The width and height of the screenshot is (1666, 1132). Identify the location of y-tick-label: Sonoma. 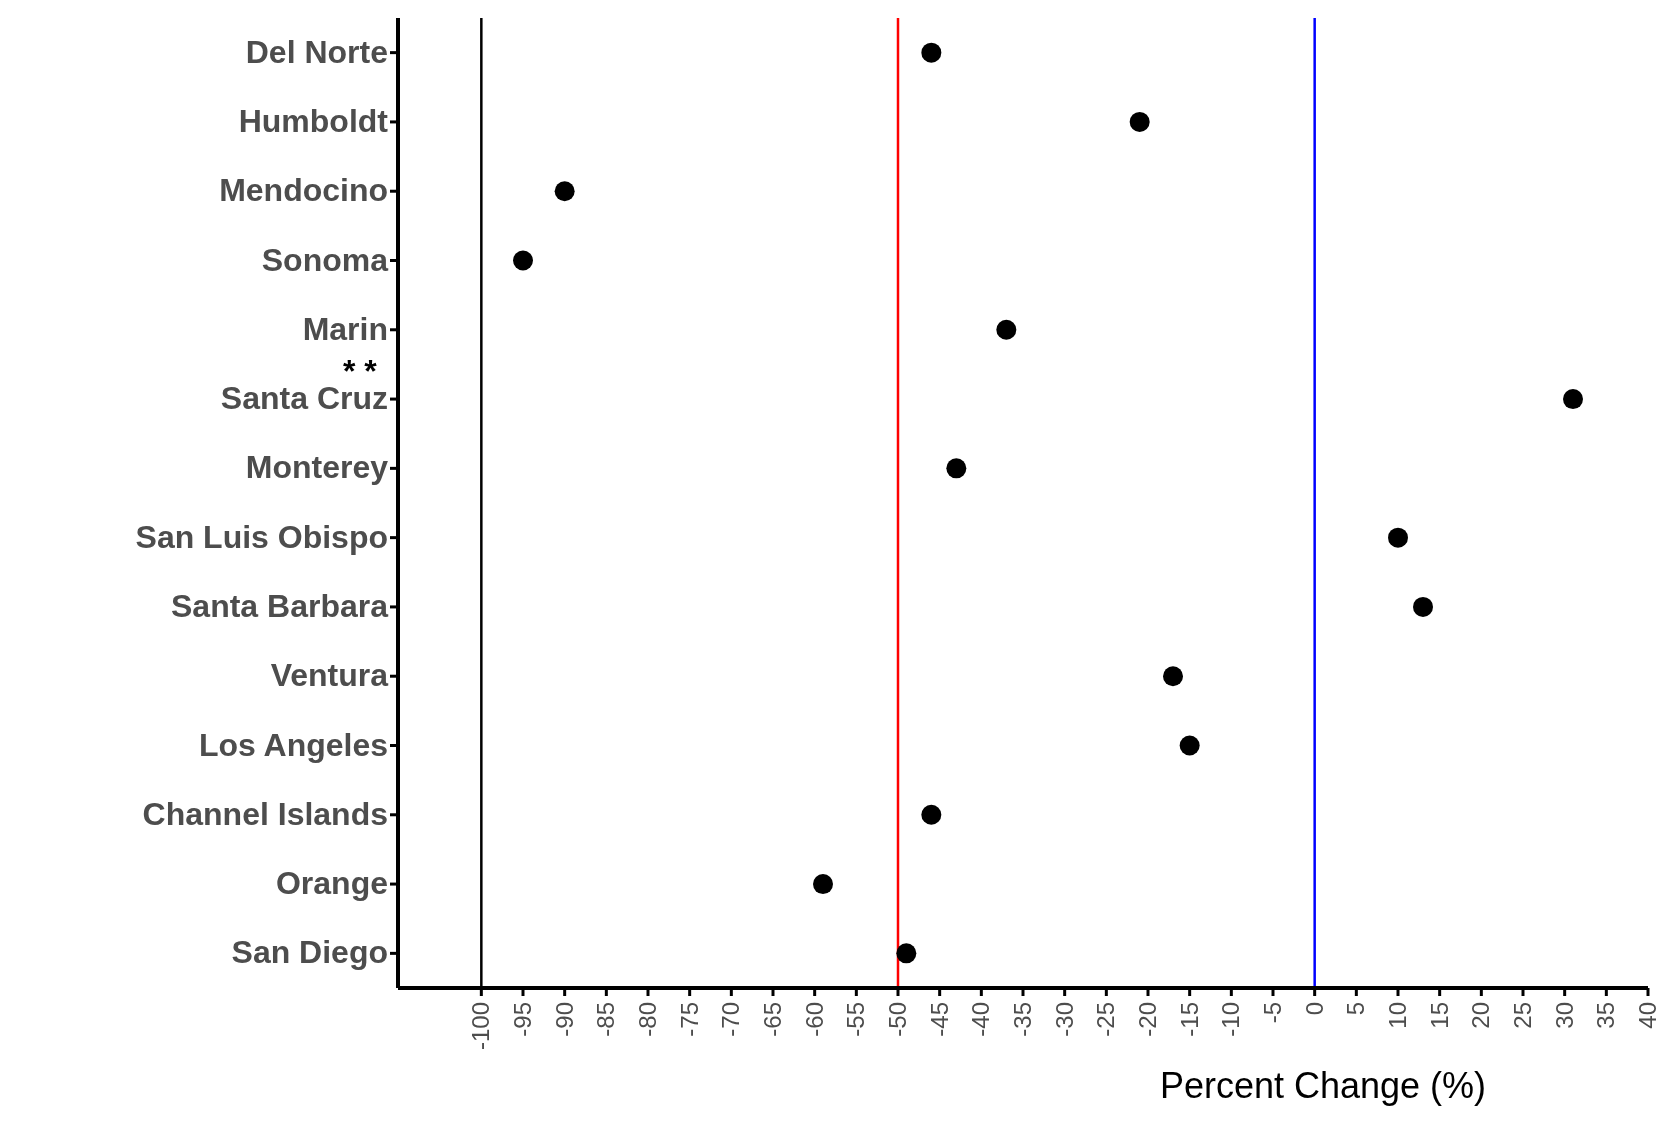
(325, 259).